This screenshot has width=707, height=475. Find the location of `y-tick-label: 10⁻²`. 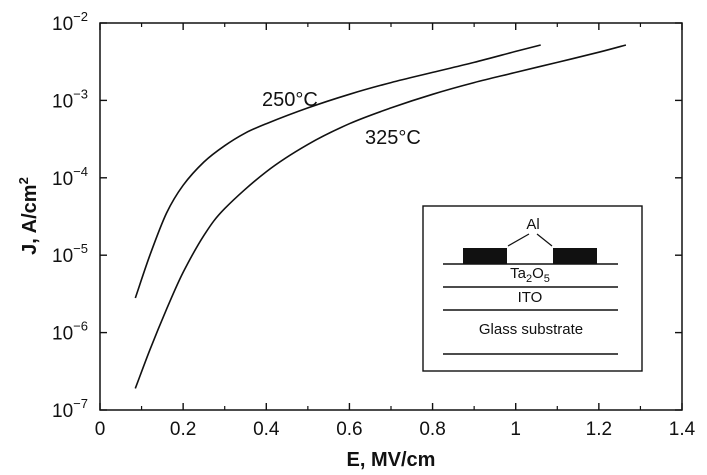

y-tick-label: 10⁻² is located at coordinates (70, 22).